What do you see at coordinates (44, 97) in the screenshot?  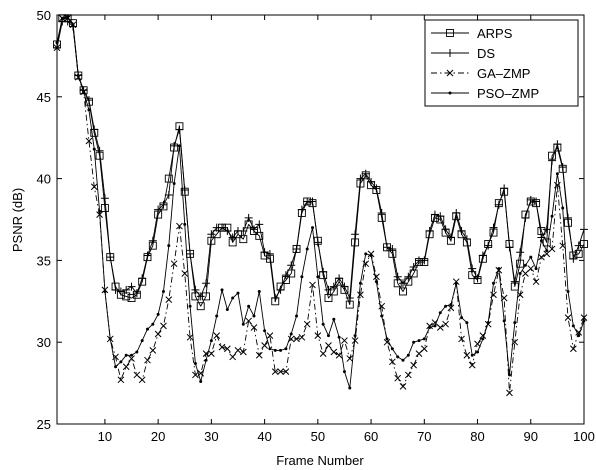 I see `y-tick-label: 45` at bounding box center [44, 97].